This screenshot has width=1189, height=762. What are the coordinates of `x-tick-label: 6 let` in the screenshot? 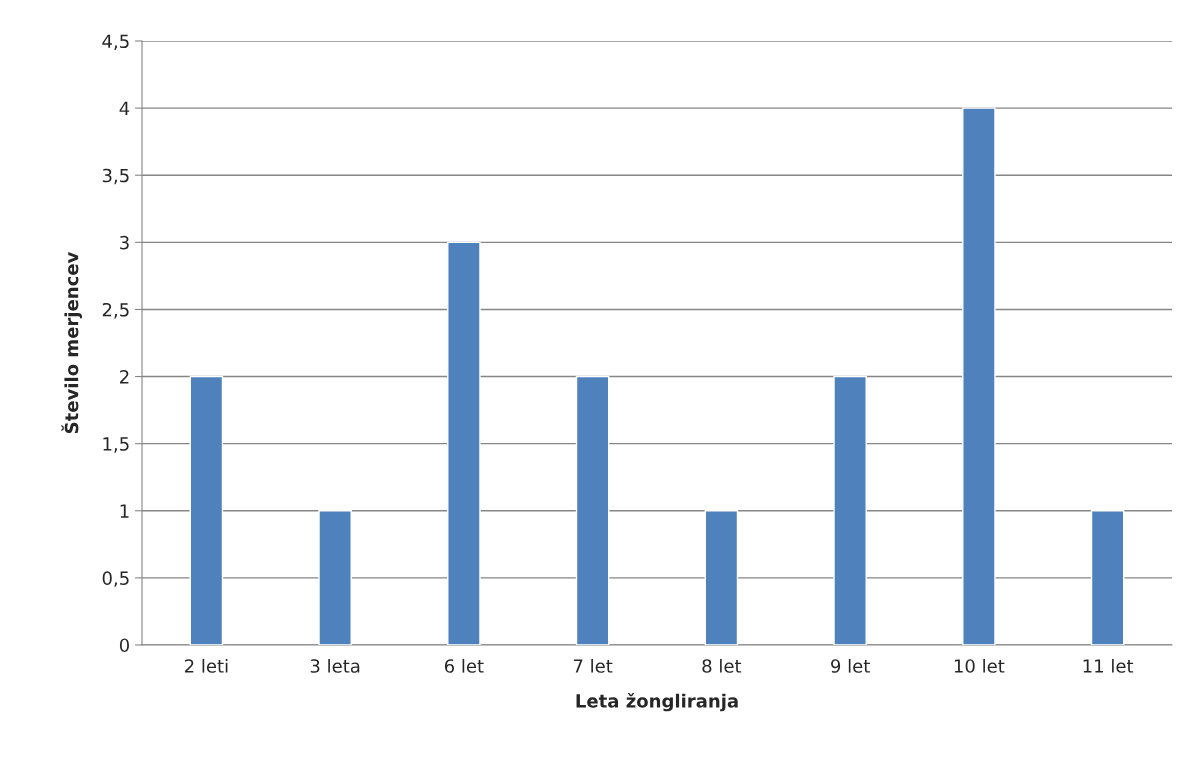 It's located at (464, 665).